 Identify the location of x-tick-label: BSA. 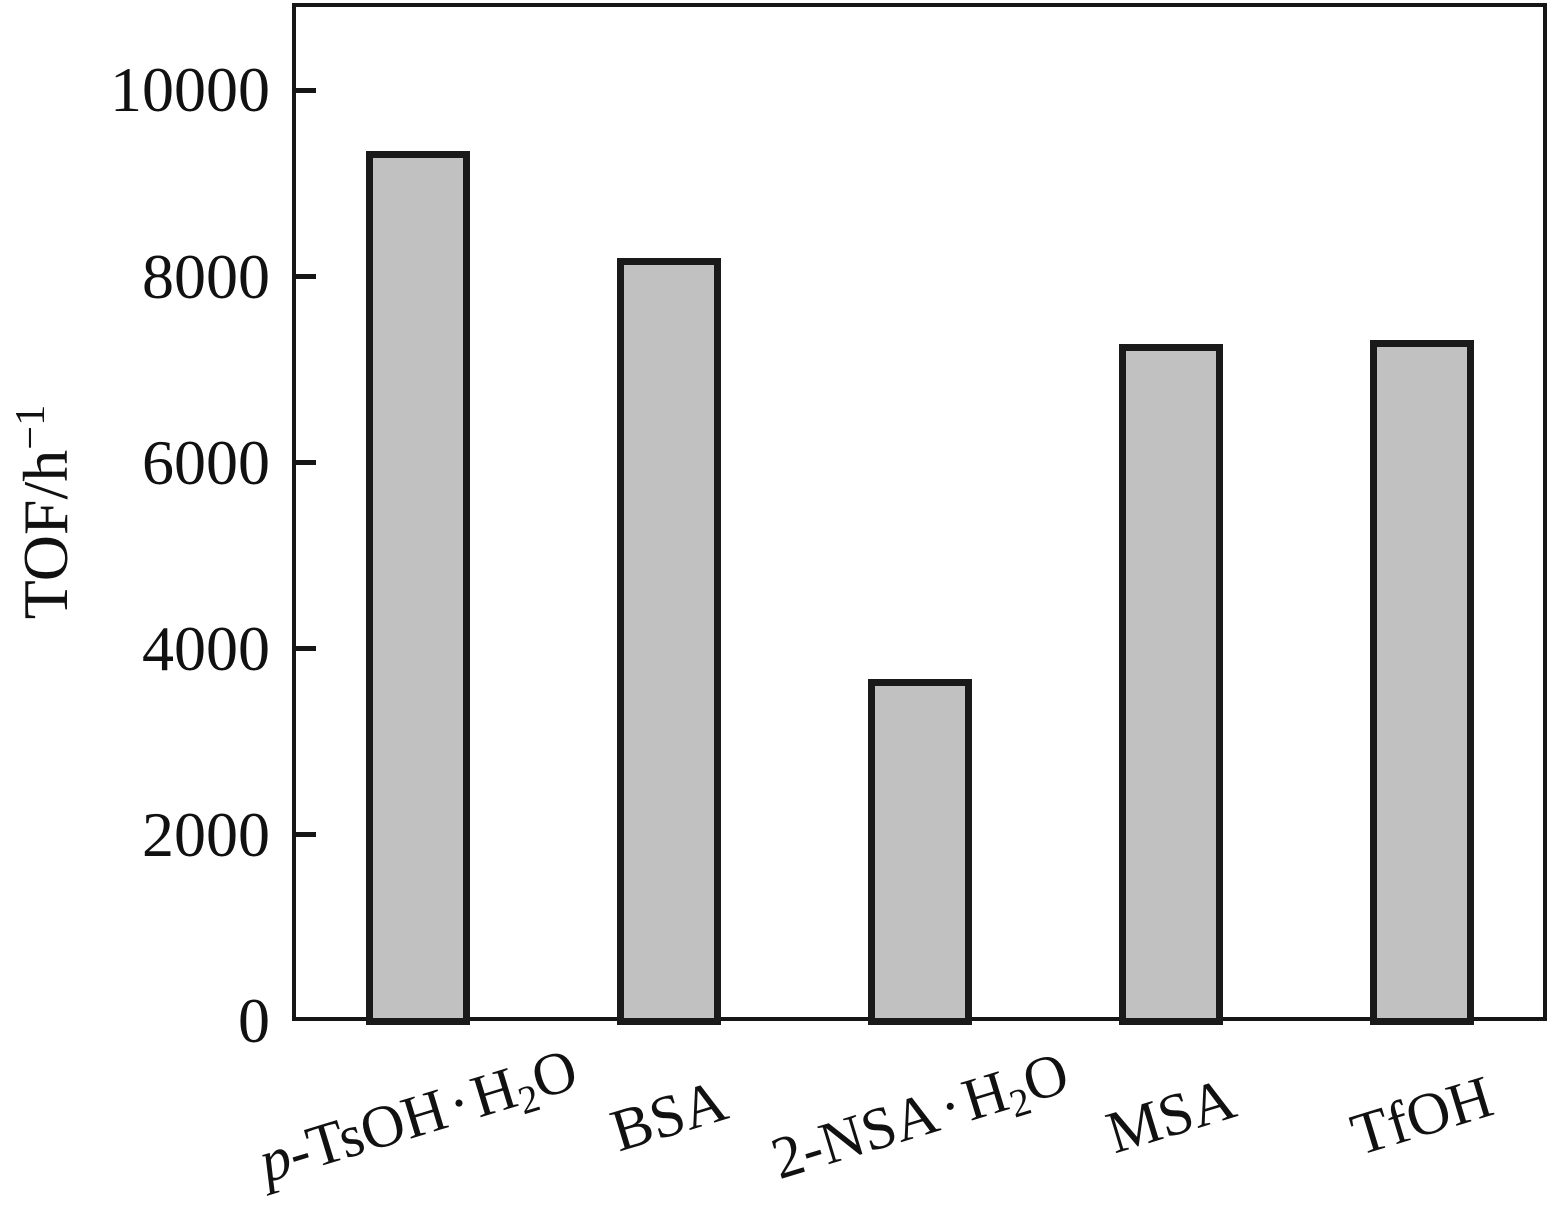
(669, 1116).